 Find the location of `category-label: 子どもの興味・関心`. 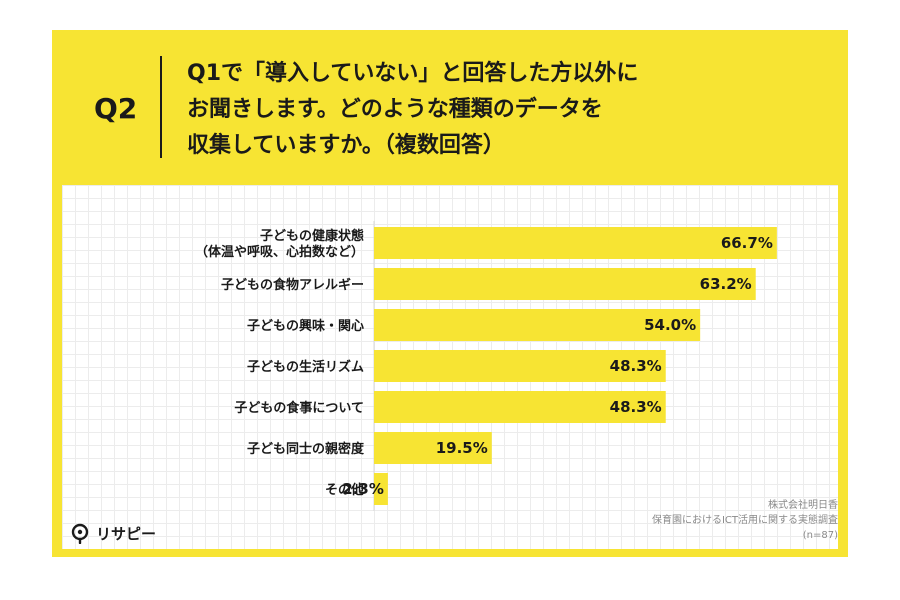

category-label: 子どもの興味・関心 is located at coordinates (305, 326).